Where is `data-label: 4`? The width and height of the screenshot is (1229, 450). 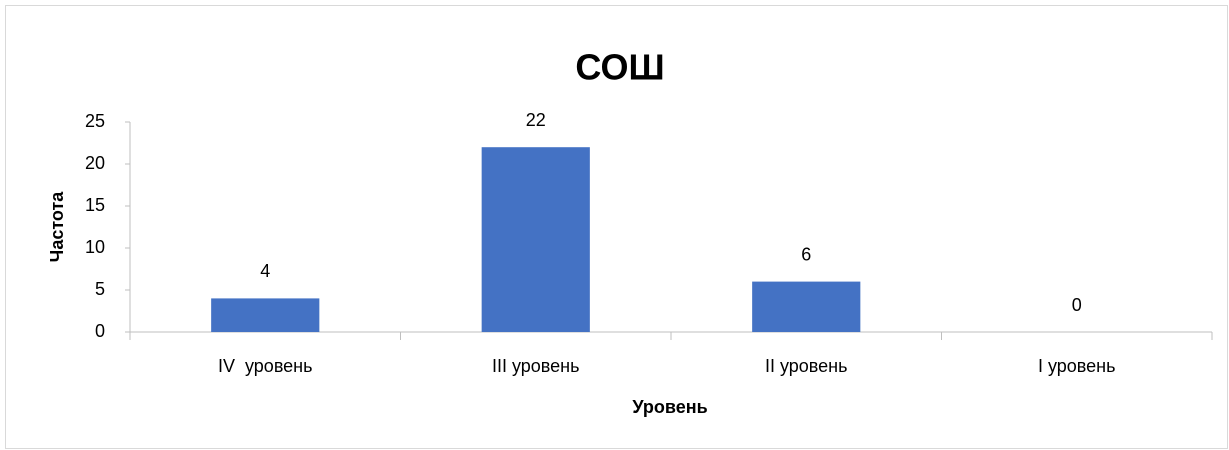 data-label: 4 is located at coordinates (265, 271).